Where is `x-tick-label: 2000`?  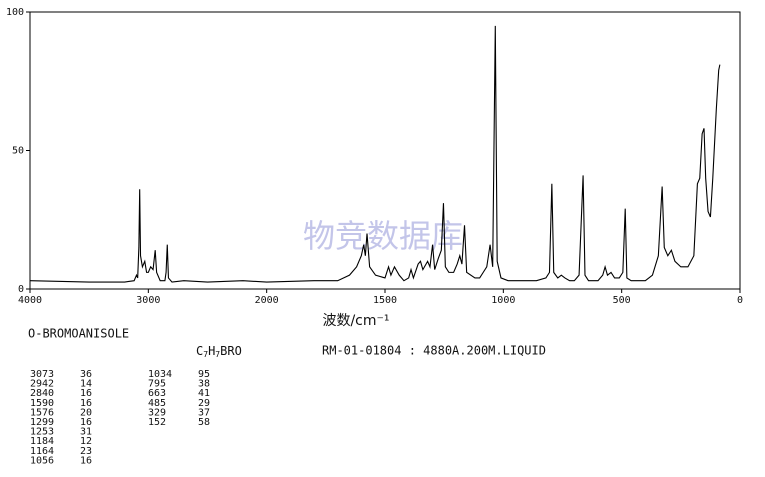 x-tick-label: 2000 is located at coordinates (267, 300).